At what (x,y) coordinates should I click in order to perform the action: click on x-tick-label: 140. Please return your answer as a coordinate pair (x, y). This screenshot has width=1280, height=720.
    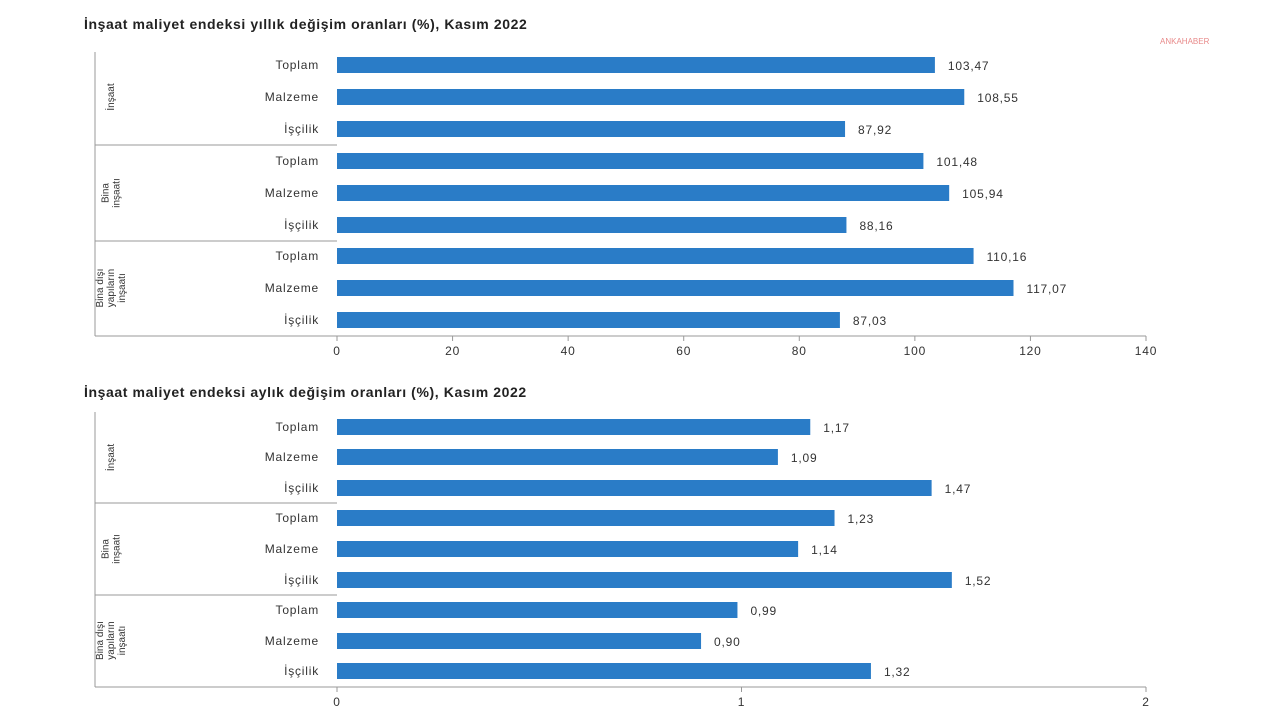
    Looking at the image, I should click on (1146, 351).